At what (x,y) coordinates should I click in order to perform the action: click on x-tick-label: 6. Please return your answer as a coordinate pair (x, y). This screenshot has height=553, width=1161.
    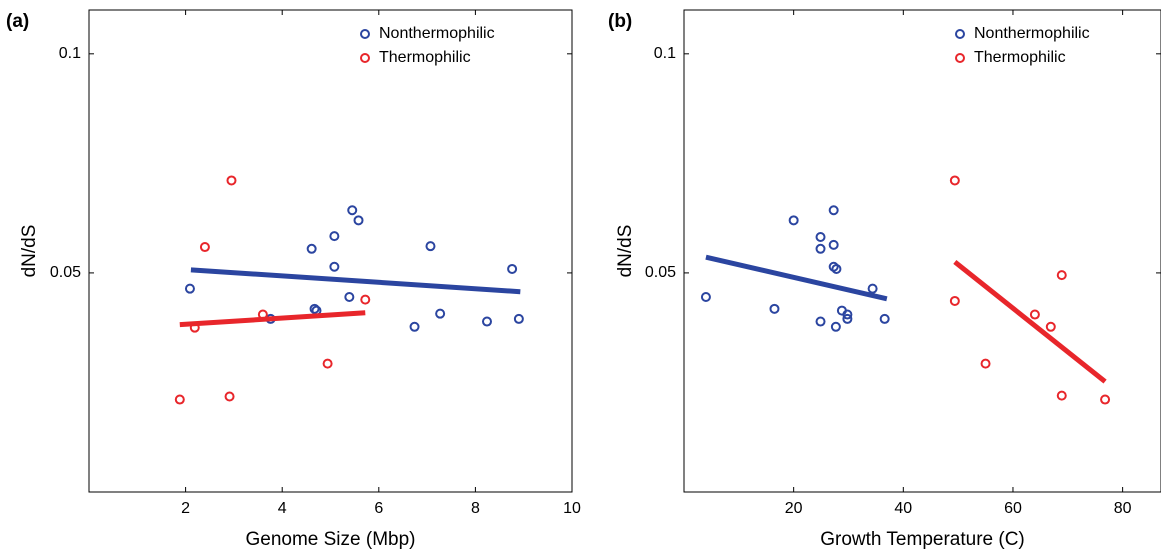
    Looking at the image, I should click on (378, 508).